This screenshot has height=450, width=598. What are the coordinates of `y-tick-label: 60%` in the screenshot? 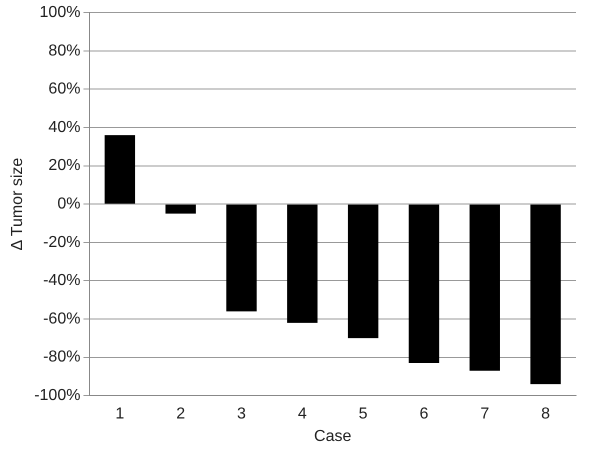 It's located at (64, 89).